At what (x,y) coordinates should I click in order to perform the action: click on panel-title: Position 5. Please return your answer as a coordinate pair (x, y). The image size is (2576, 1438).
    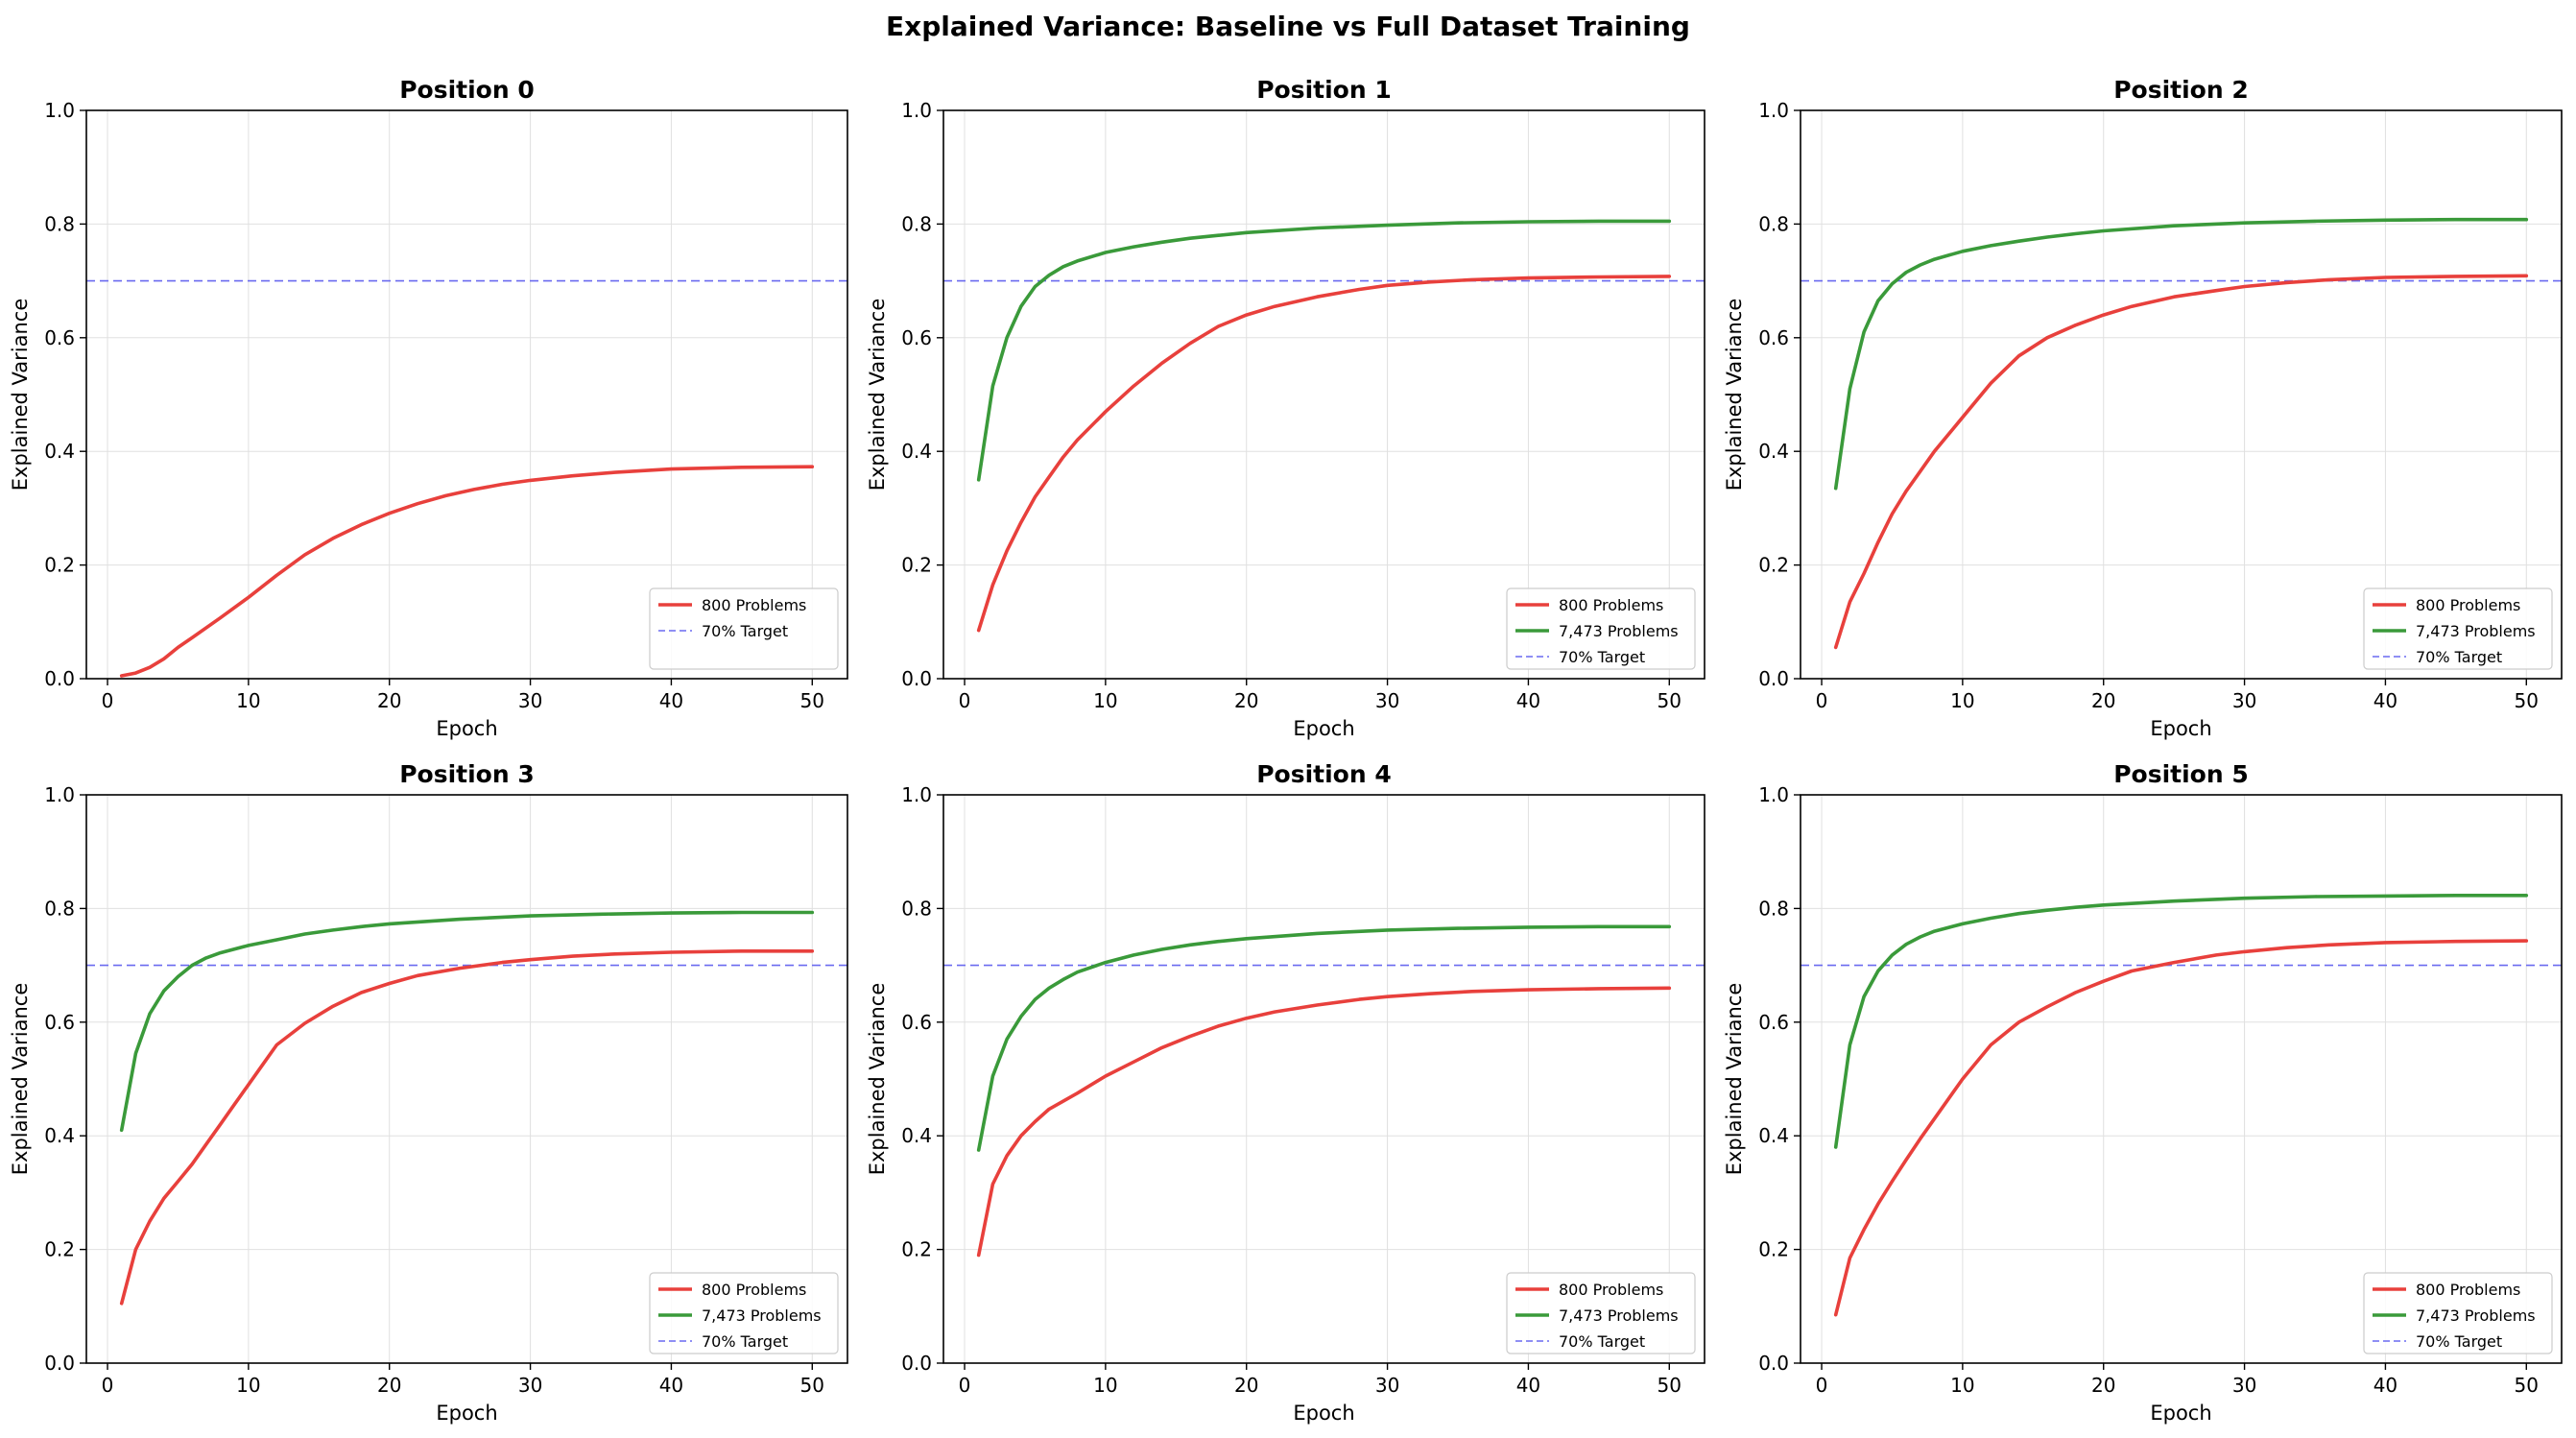
    Looking at the image, I should click on (2181, 774).